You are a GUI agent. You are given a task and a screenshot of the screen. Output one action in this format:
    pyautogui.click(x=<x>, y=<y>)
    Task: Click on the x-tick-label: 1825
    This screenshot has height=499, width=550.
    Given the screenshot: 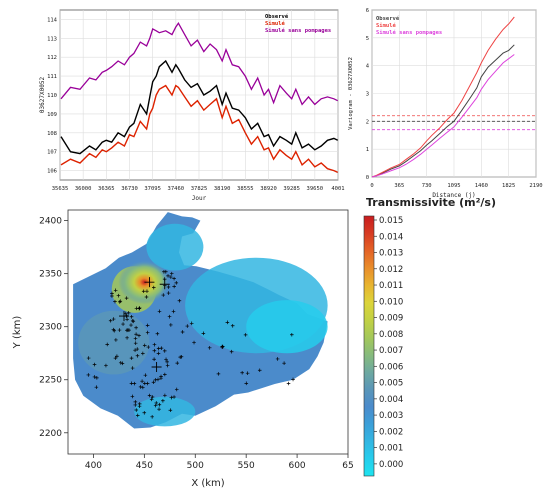 What is the action you would take?
    pyautogui.click(x=508, y=186)
    